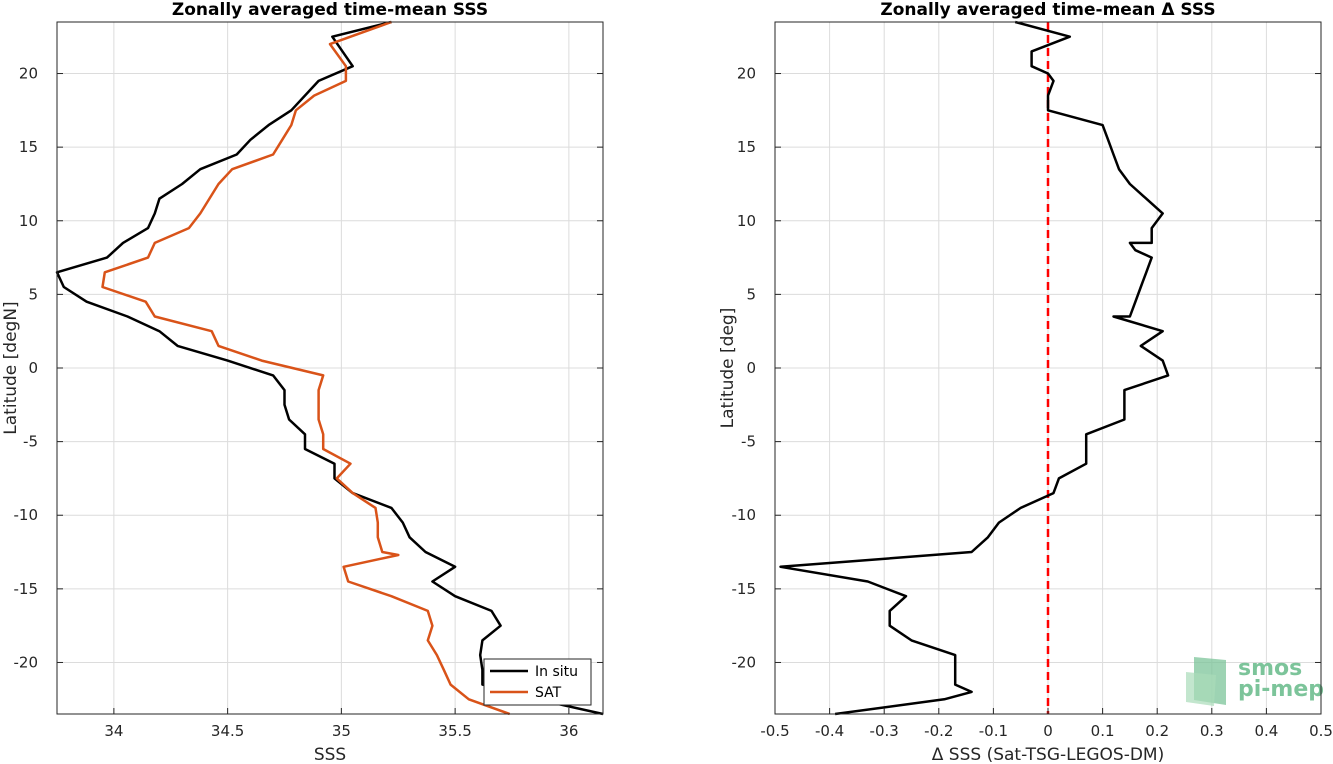 This screenshot has height=764, width=1333. Describe the element at coordinates (330, 10) in the screenshot. I see `left-chart-title: Zonally averaged time-mean SSS` at that location.